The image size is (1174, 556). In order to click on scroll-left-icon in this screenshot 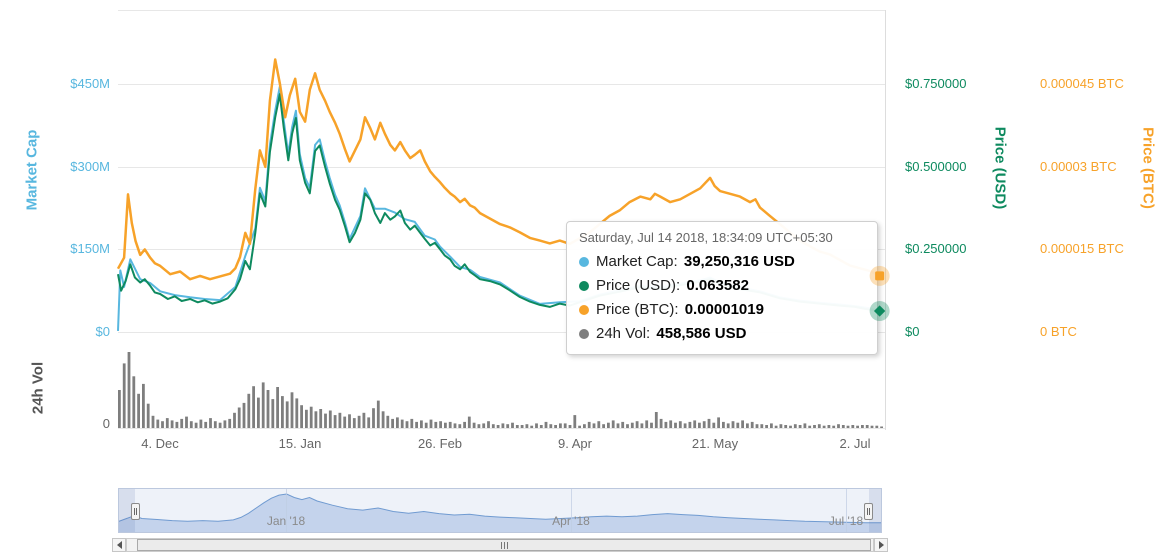, I will do `click(119, 545)`.